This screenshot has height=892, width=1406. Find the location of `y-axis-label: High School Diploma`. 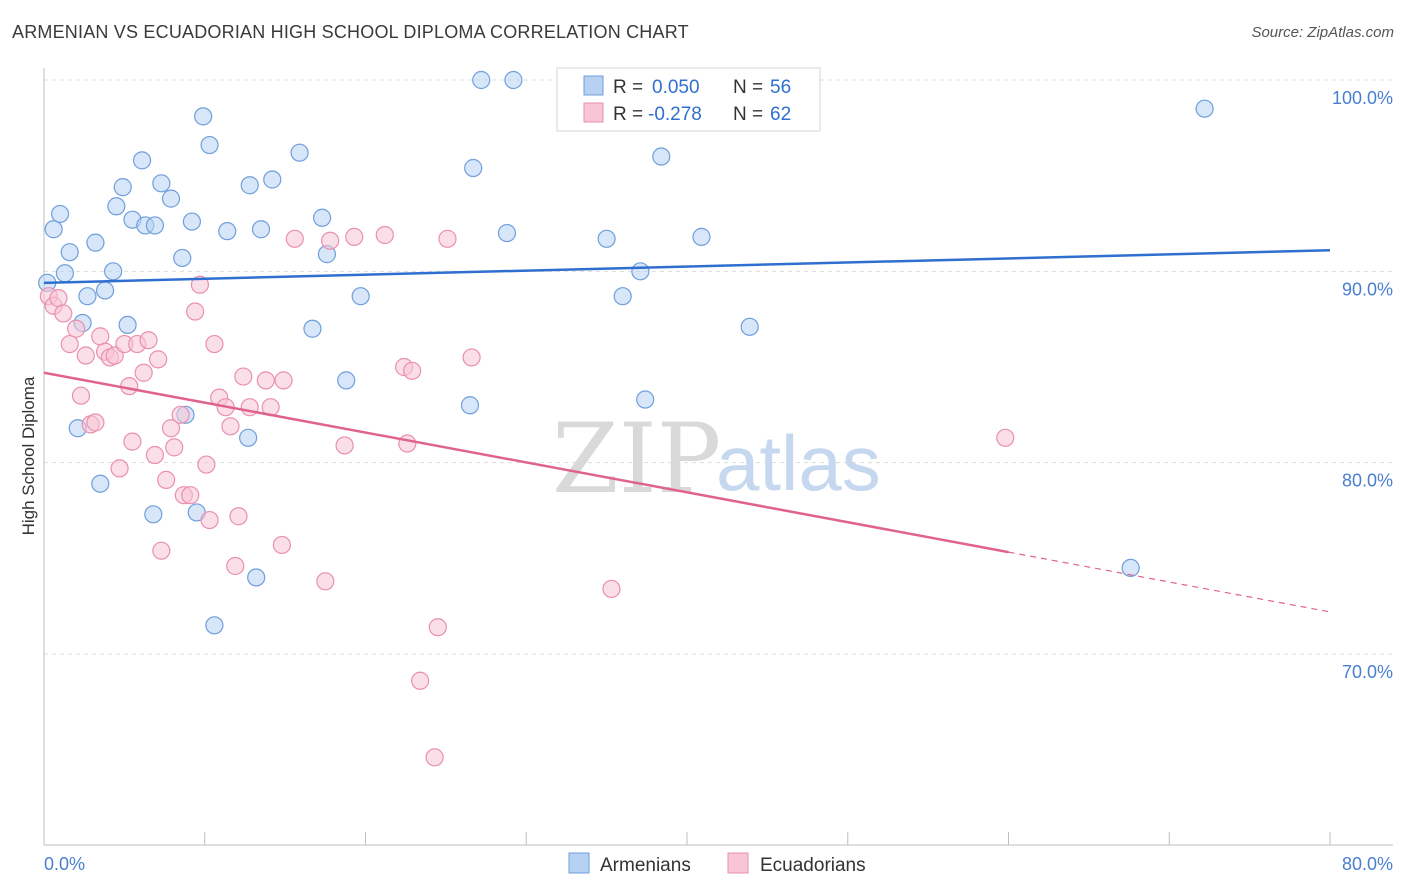

y-axis-label: High School Diploma is located at coordinates (28, 455).